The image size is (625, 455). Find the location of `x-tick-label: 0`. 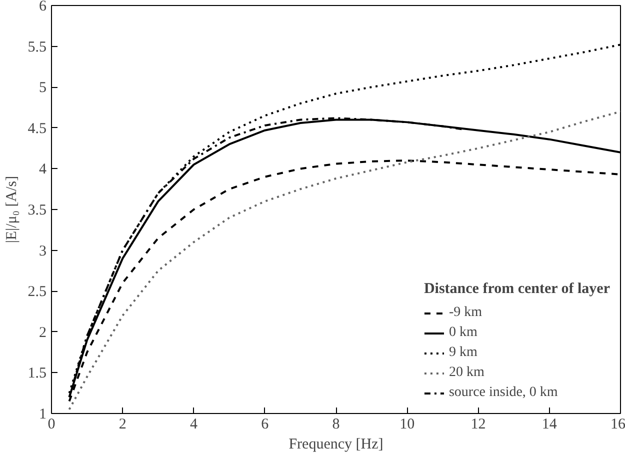

x-tick-label: 0 is located at coordinates (52, 424).